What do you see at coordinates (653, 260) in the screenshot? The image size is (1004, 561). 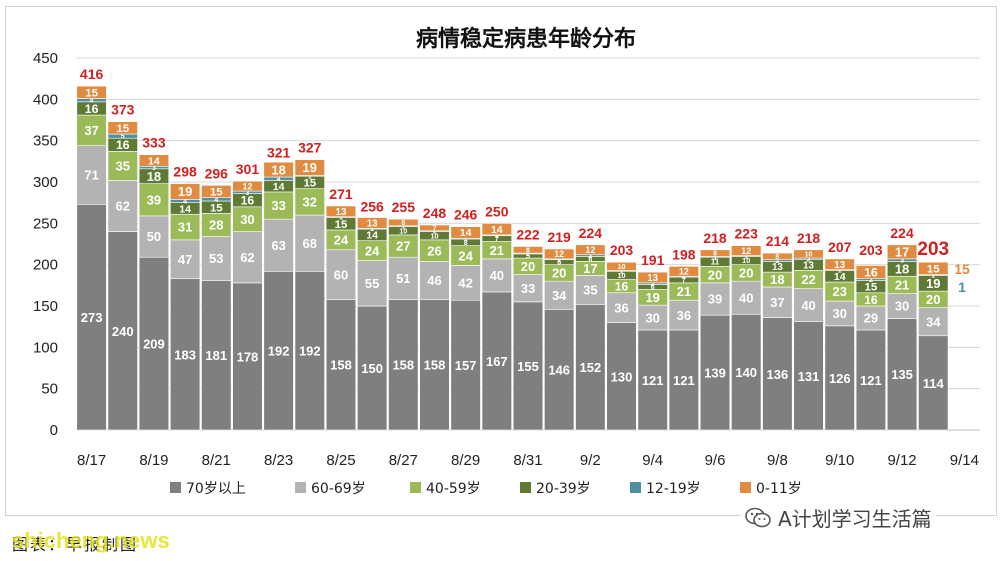 I see `bar-total-label: 191` at bounding box center [653, 260].